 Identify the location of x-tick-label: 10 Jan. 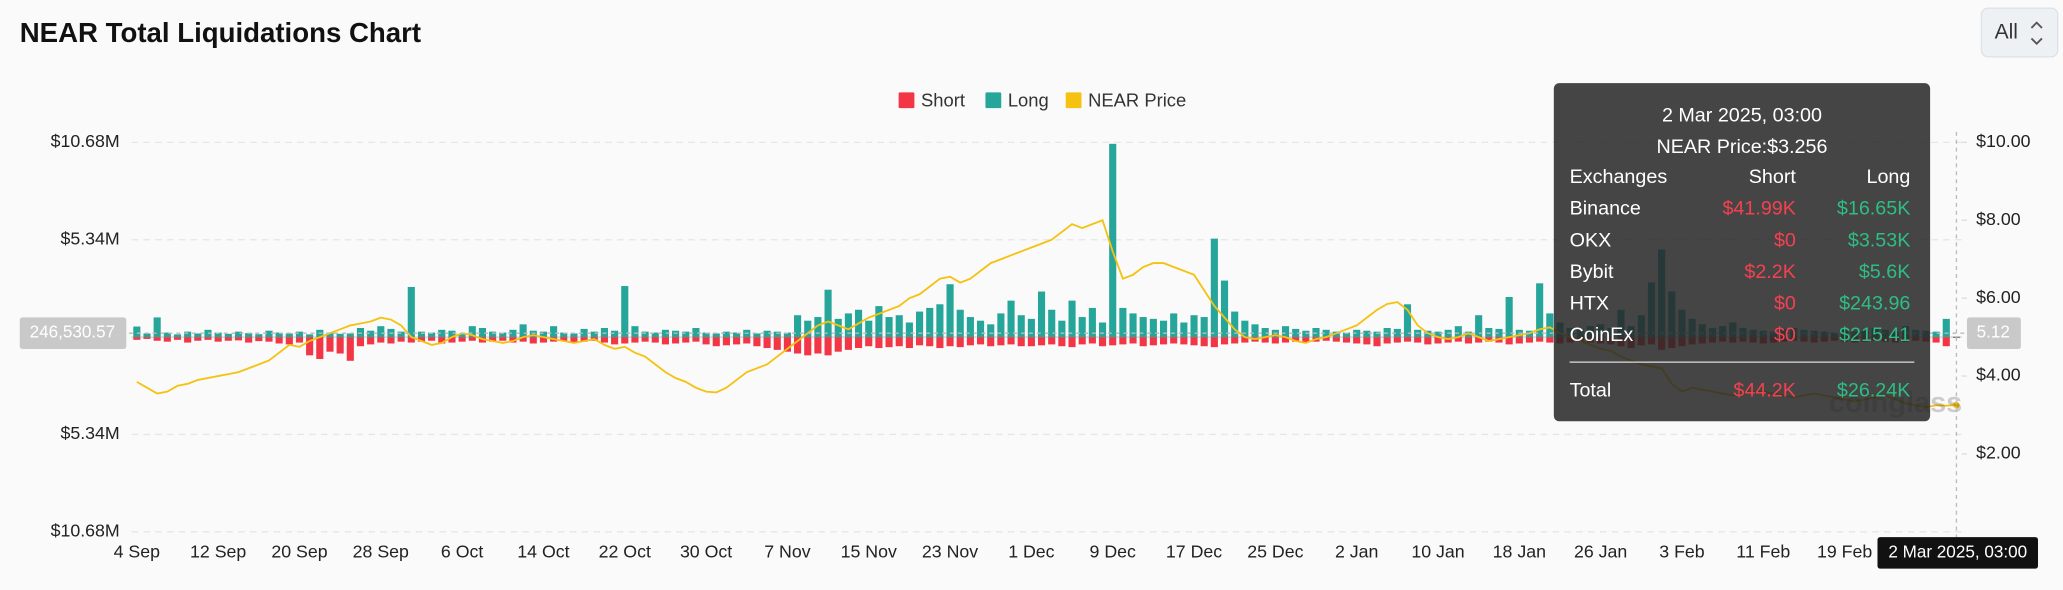
(1437, 552).